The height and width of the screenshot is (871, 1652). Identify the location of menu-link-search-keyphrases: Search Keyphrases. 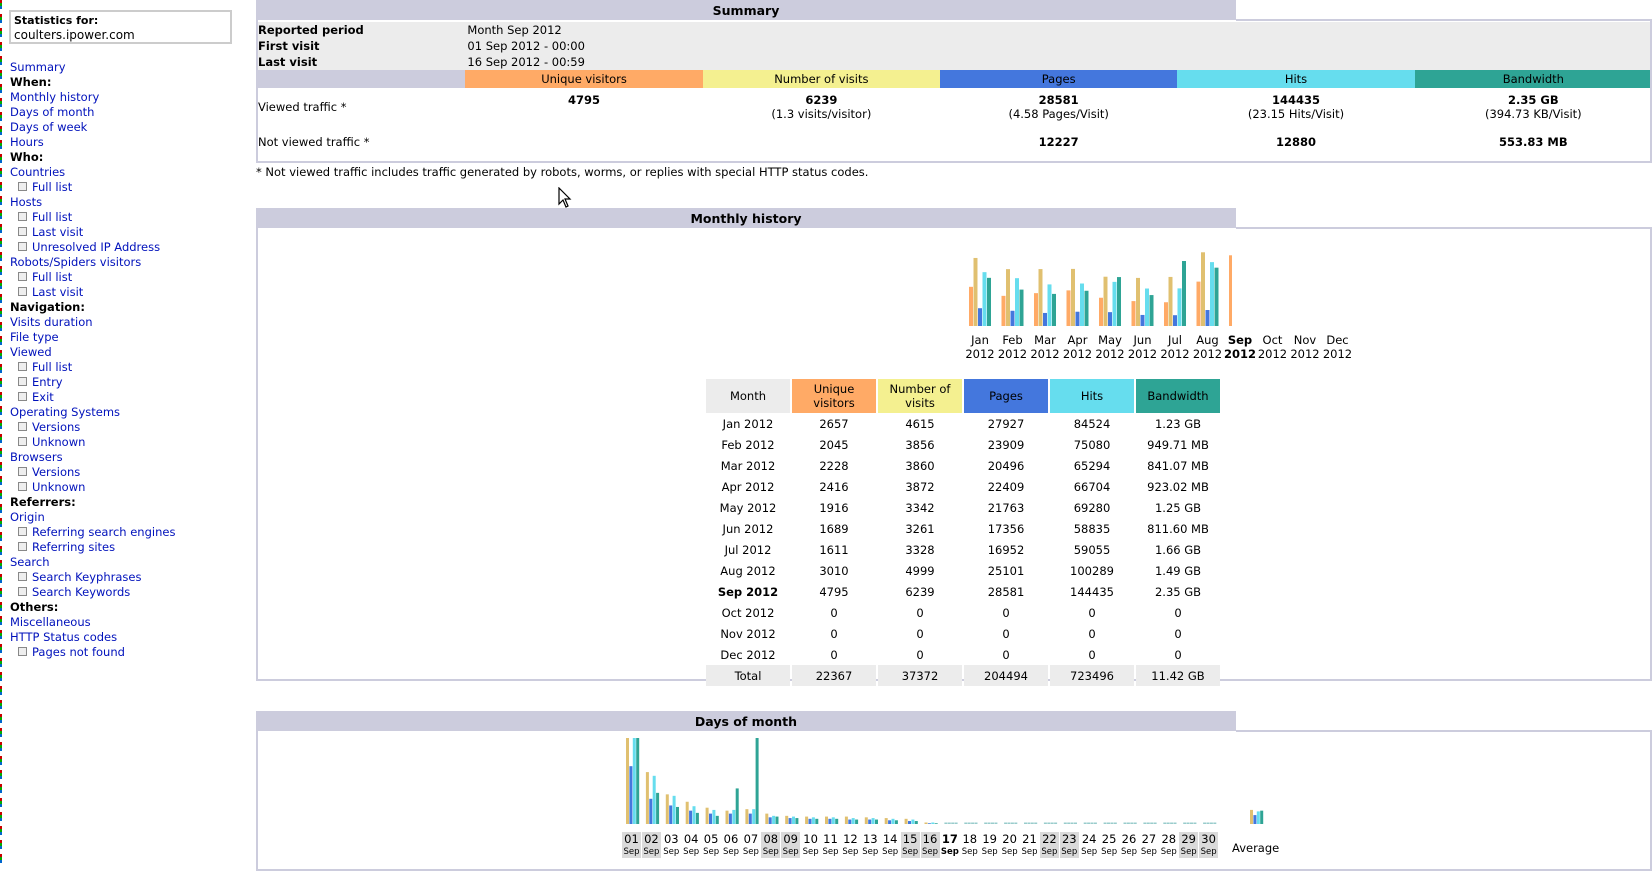
(92, 577).